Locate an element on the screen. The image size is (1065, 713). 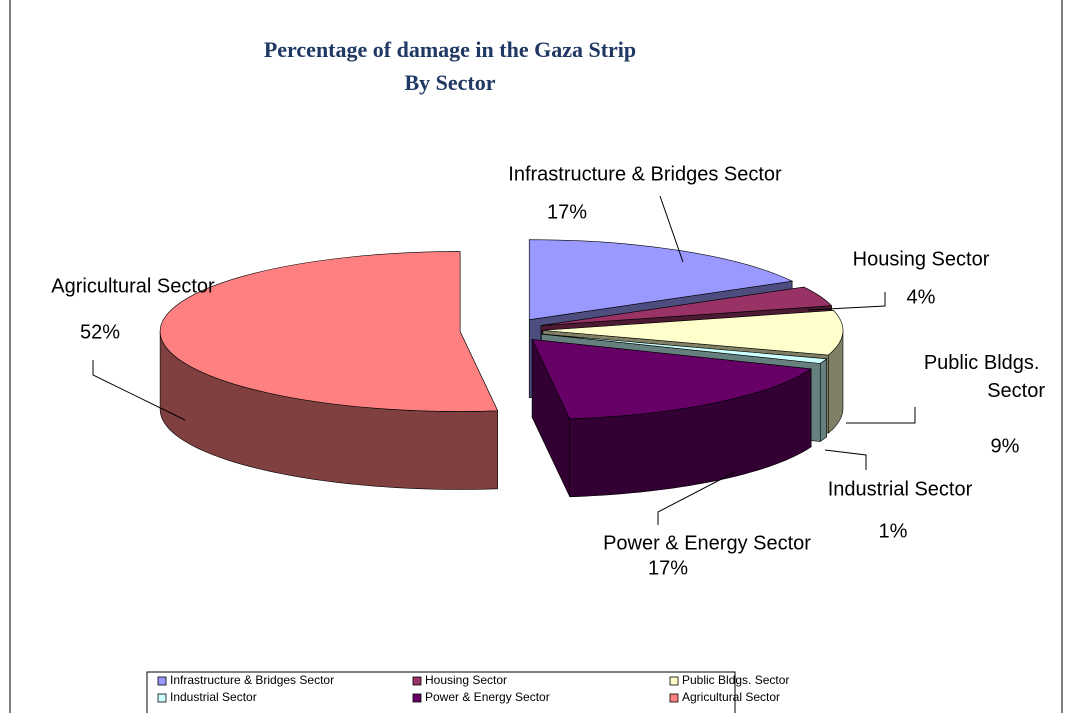
legend-box is located at coordinates (441, 692).